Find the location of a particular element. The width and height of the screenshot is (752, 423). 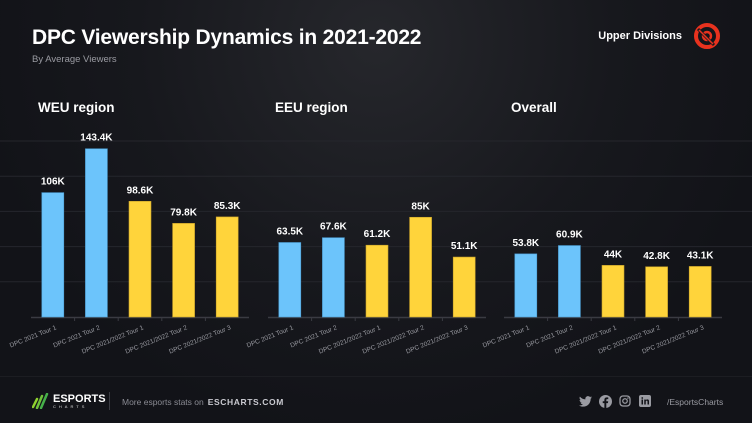

brand-name: ESPORTS is located at coordinates (79, 398).